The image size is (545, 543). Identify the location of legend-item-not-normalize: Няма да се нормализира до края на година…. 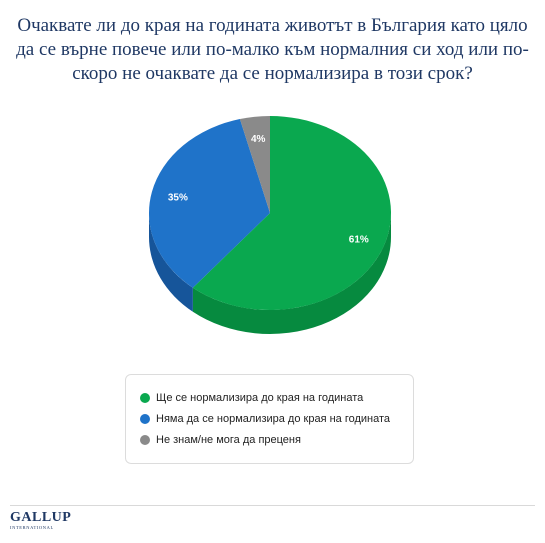
(276, 418).